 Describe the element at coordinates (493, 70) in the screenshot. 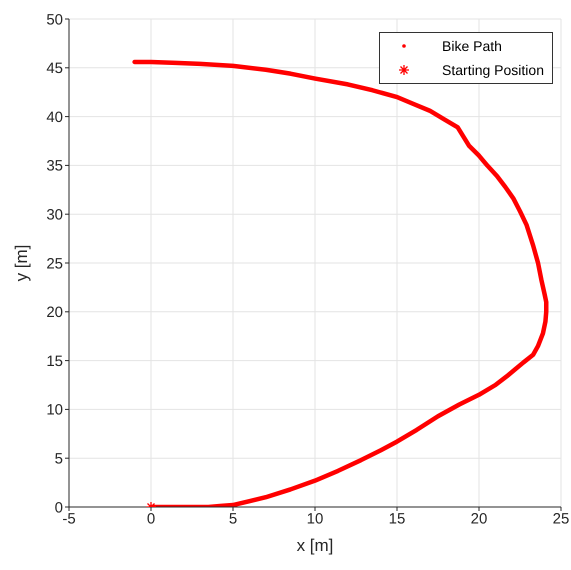

I see `legend-label: Starting Position` at that location.